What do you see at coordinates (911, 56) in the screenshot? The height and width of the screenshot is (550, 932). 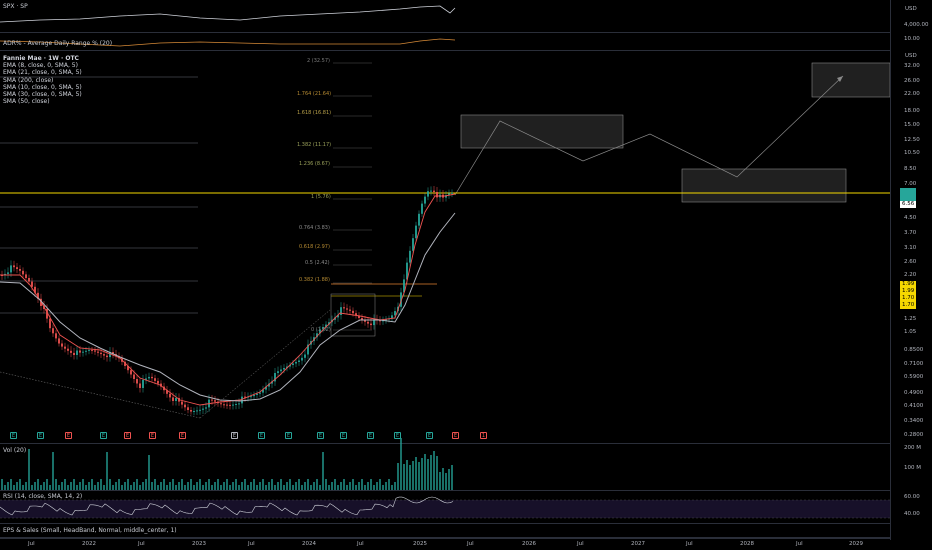 I see `currency-label: USD` at bounding box center [911, 56].